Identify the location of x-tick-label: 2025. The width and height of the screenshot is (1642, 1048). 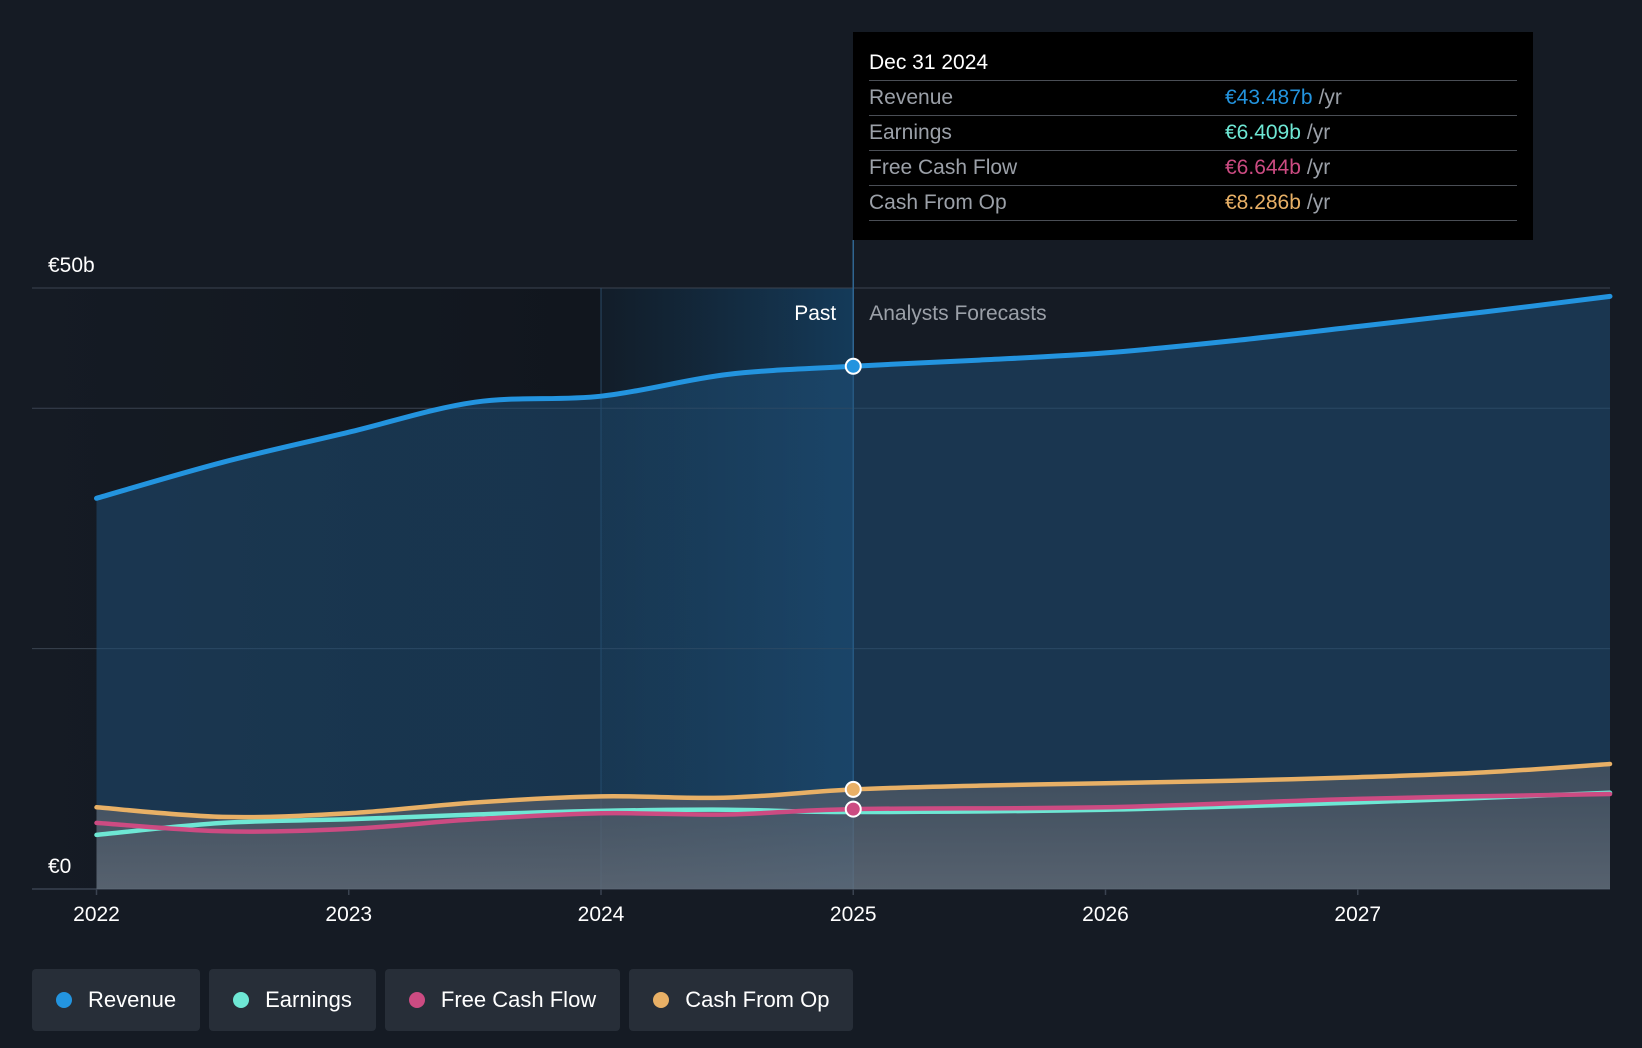
(853, 914).